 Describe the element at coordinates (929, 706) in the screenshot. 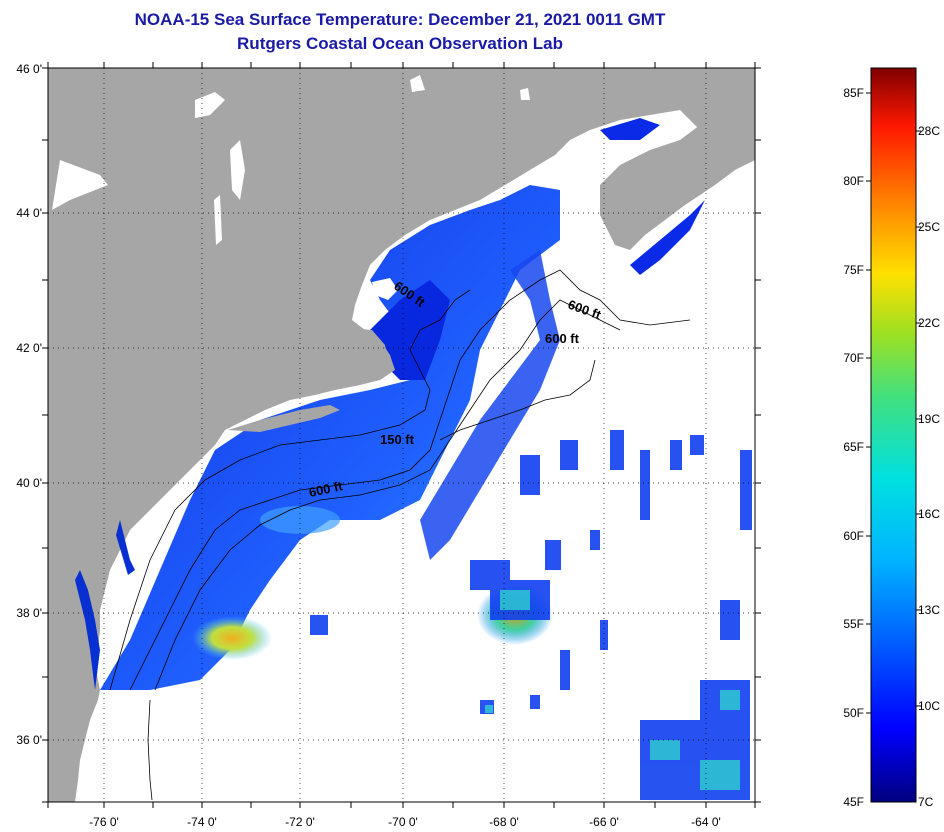

I see `colorbar-c-label: 10C` at that location.